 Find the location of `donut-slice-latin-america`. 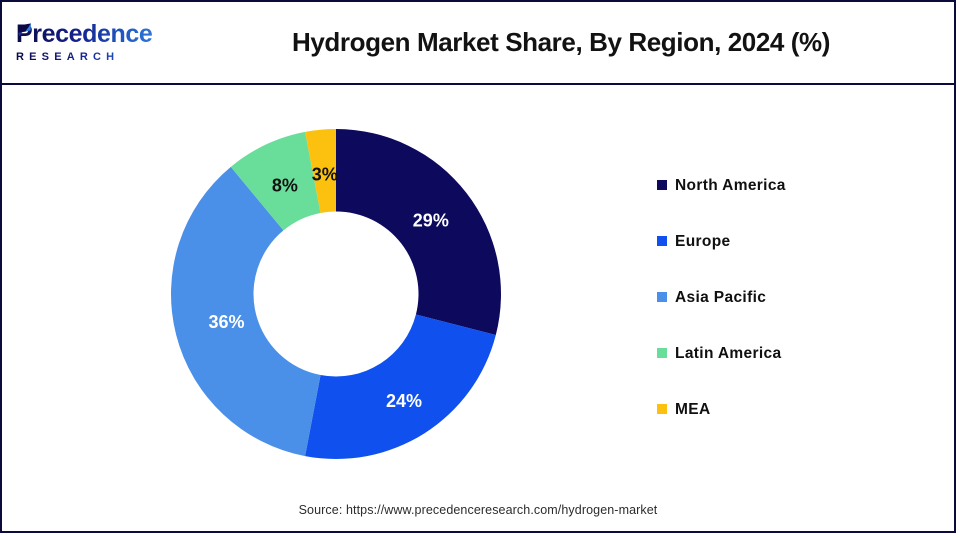

donut-slice-latin-america is located at coordinates (275, 181).